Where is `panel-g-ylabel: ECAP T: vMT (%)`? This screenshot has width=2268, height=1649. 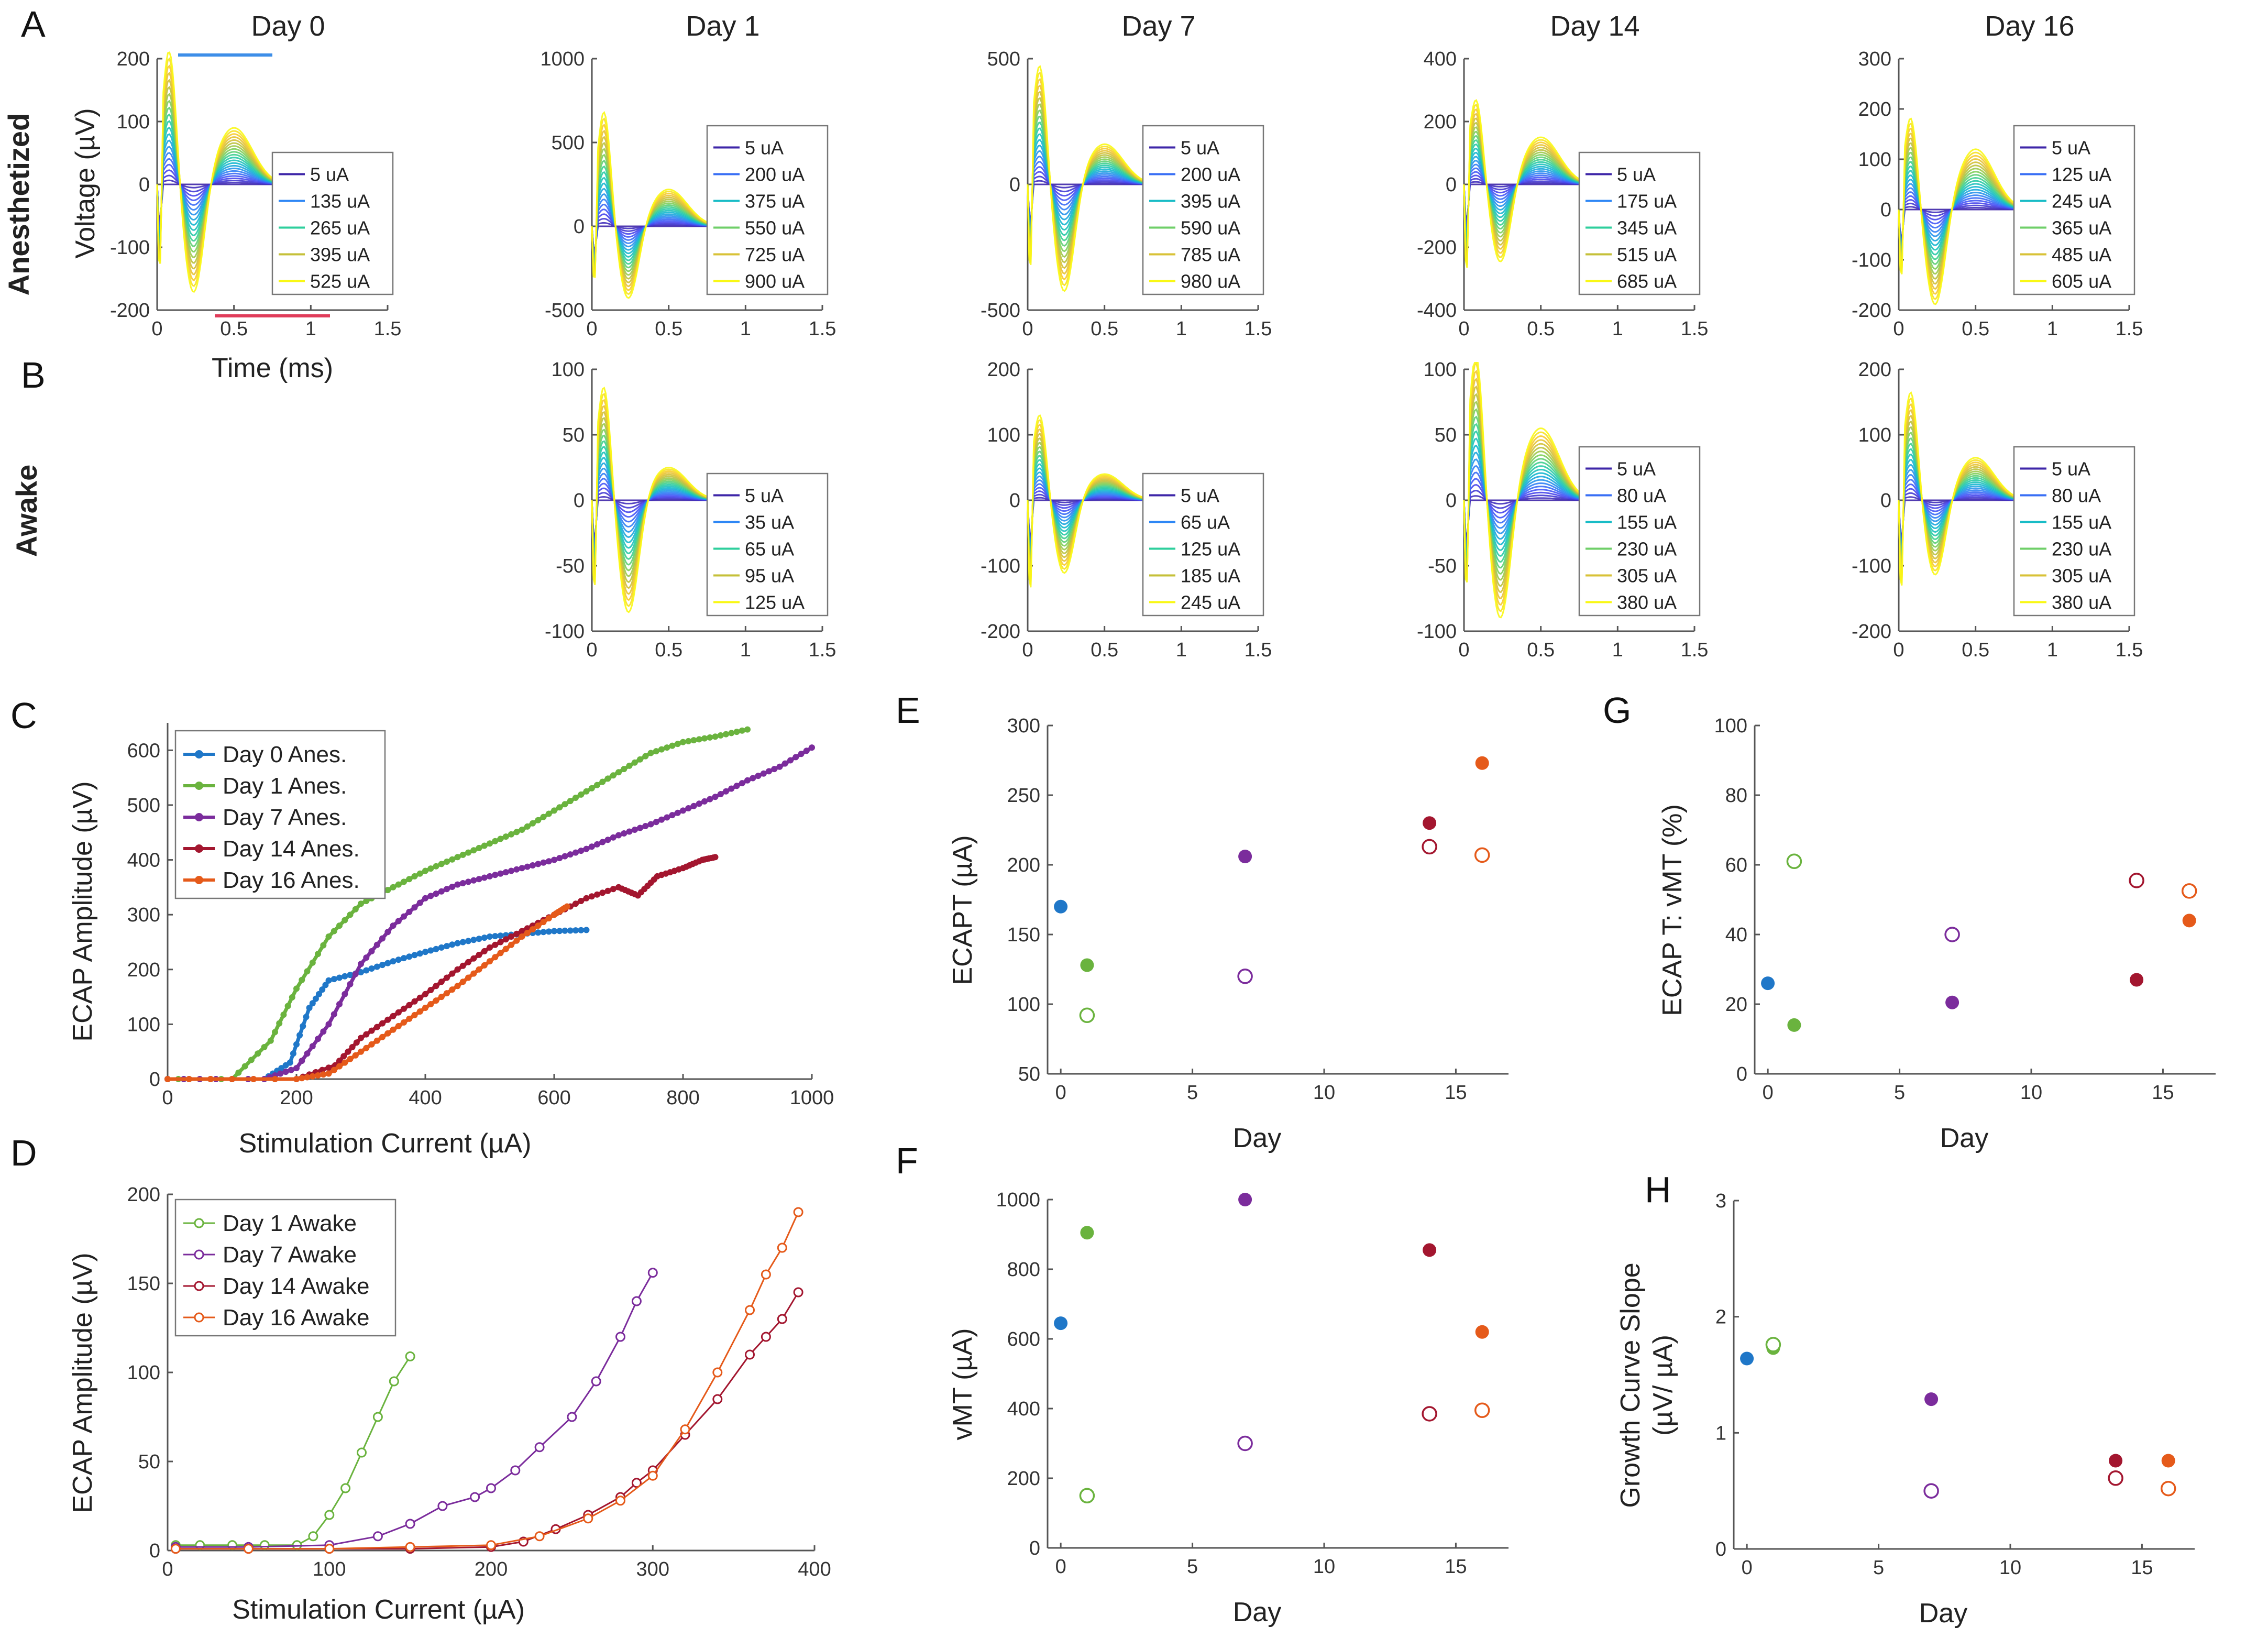
panel-g-ylabel: ECAP T: vMT (%) is located at coordinates (1673, 910).